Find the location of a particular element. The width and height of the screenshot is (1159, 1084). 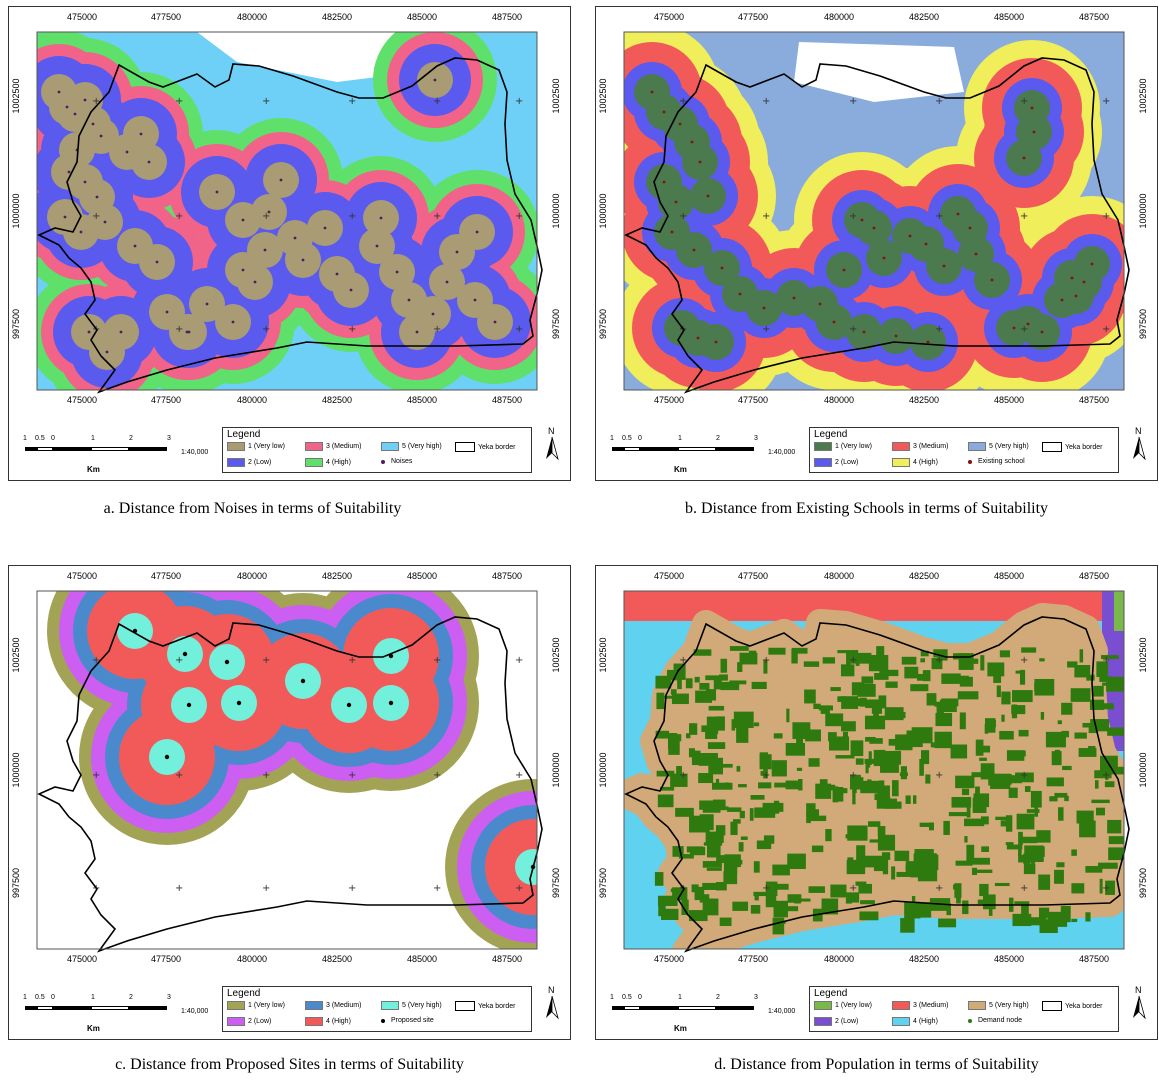

legend-point-label: Demand node is located at coordinates (1000, 1020).